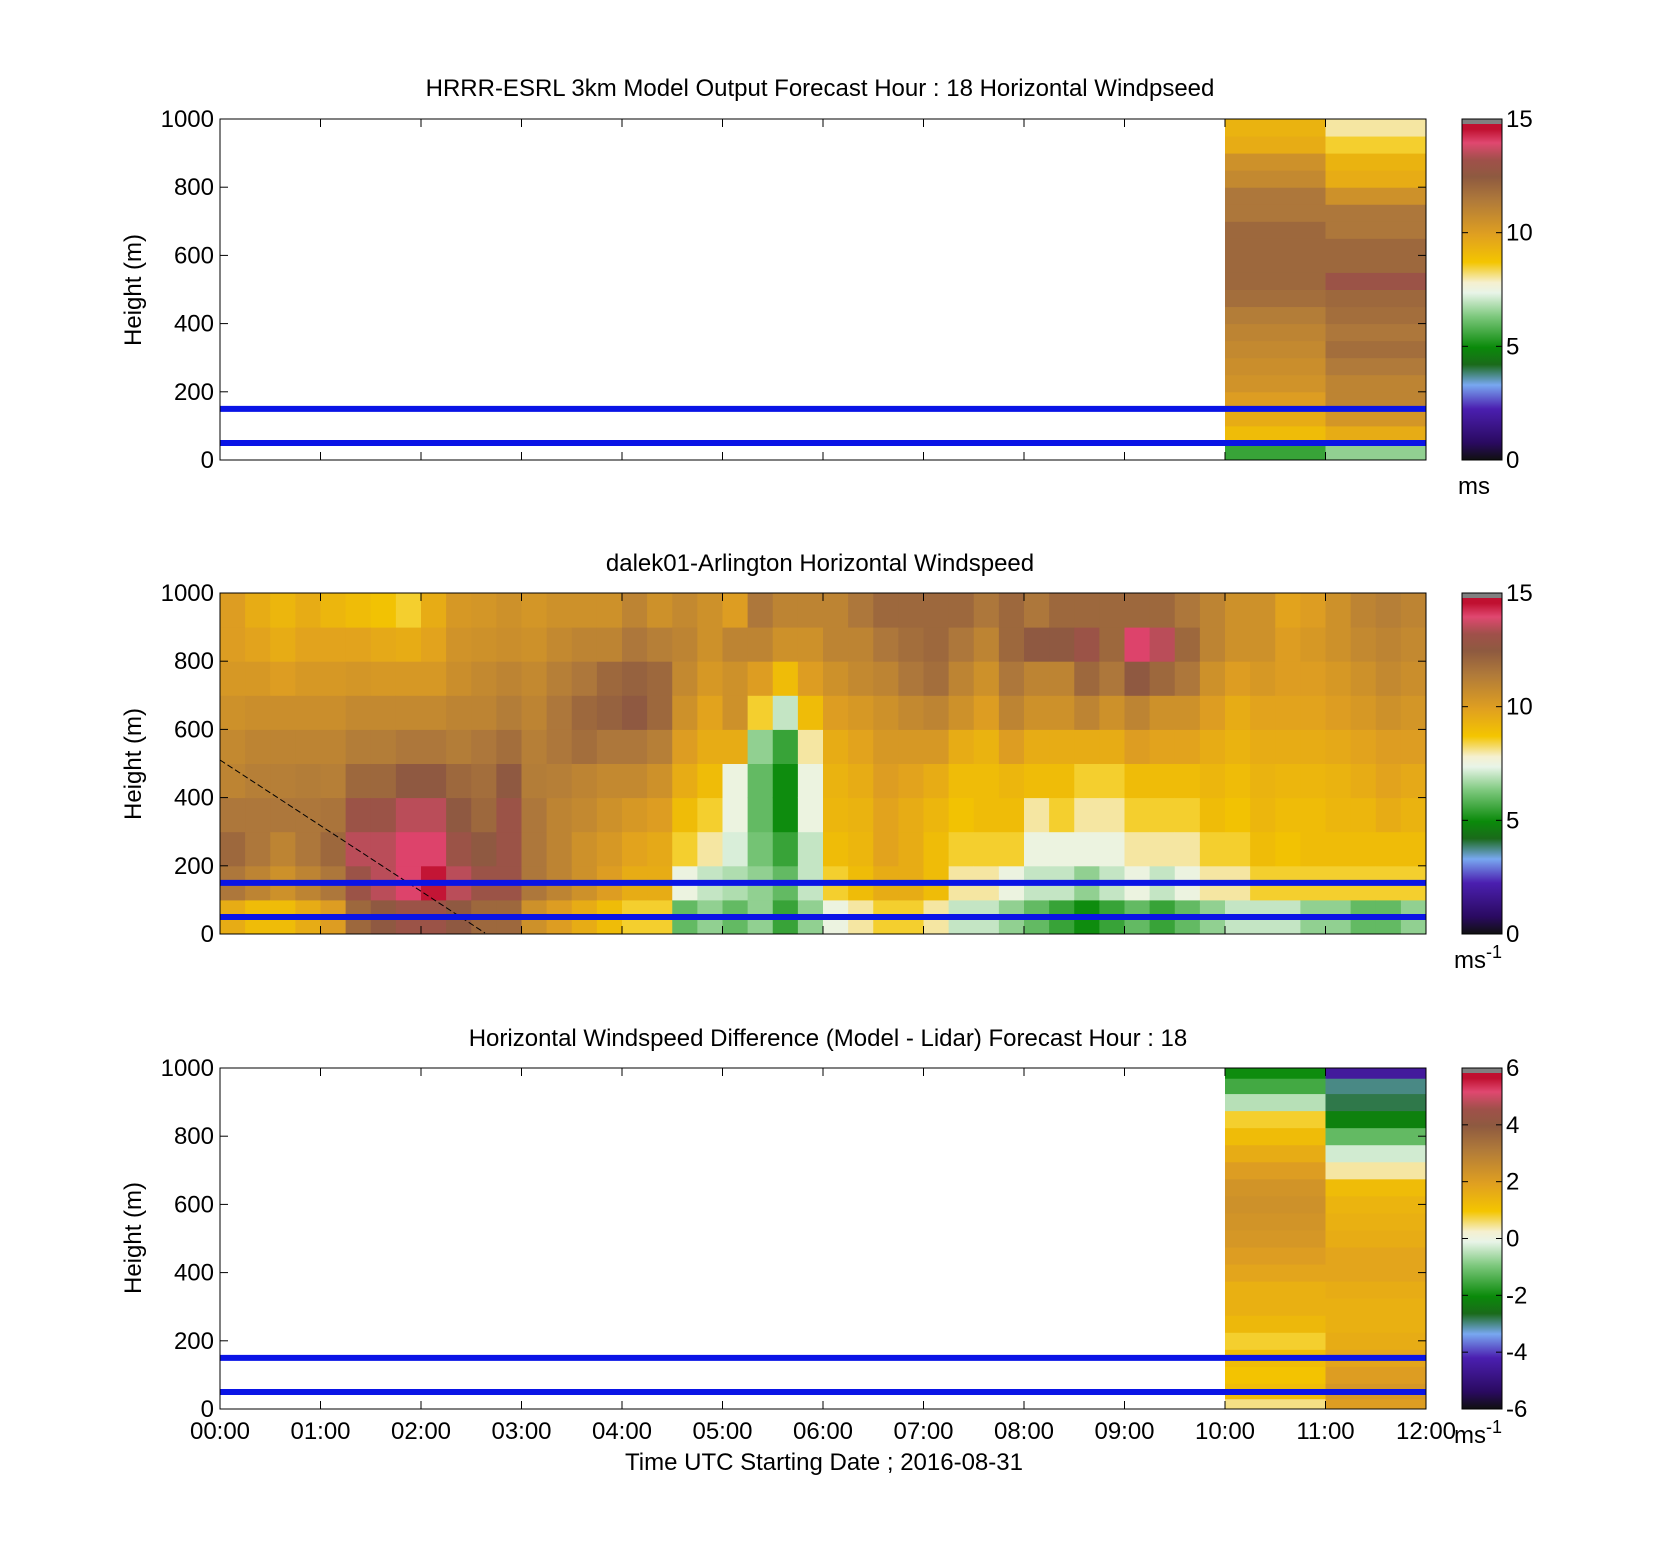  What do you see at coordinates (1493, 777) in the screenshot?
I see `colorbar: 0 5 10 15 ms-1` at bounding box center [1493, 777].